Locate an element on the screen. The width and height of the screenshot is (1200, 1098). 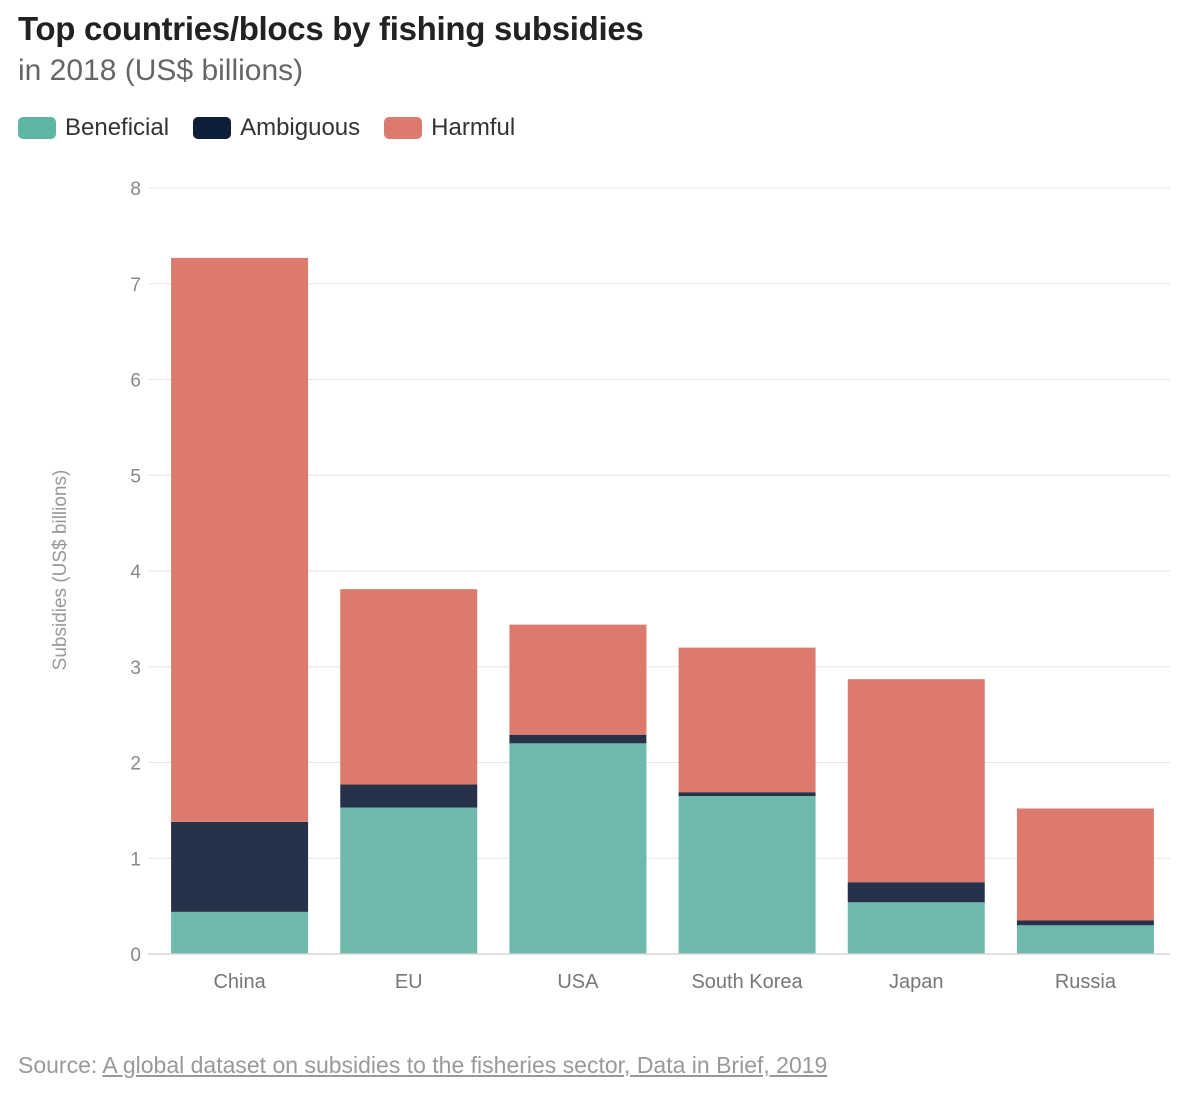
legend-label-ambiguous: Ambiguous is located at coordinates (300, 127).